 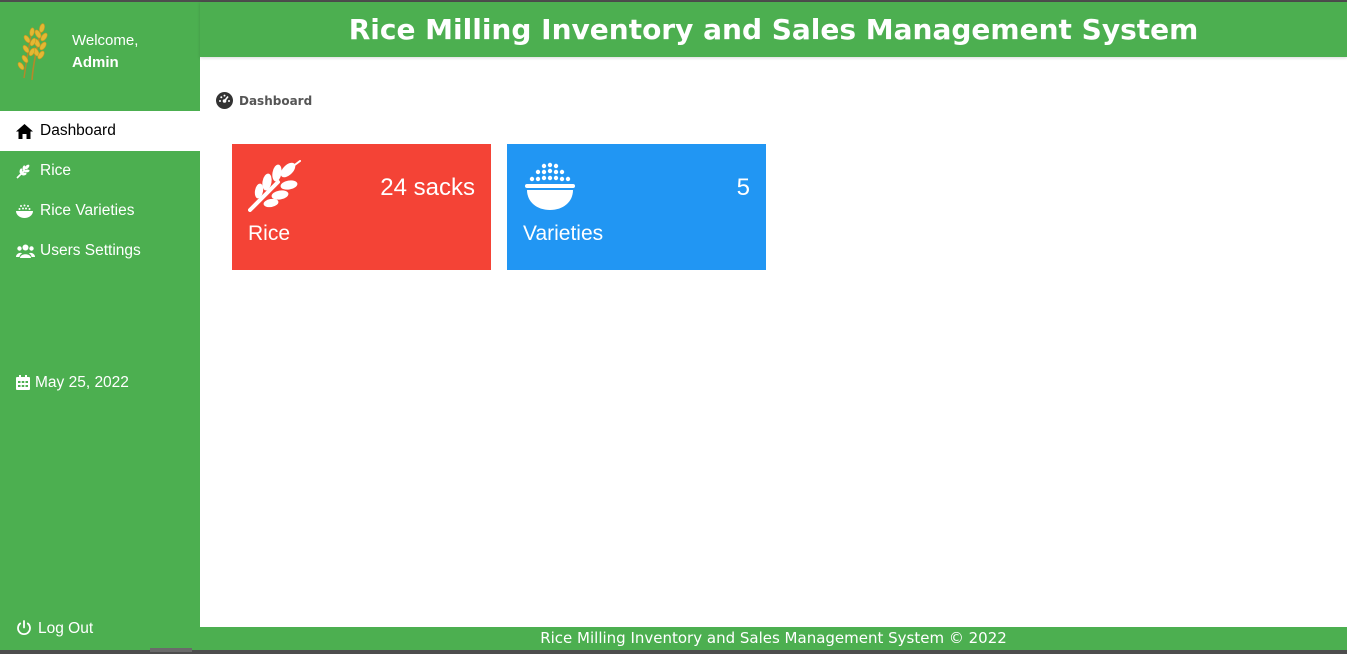 I want to click on breadcrumb: Dashboard, so click(x=264, y=101).